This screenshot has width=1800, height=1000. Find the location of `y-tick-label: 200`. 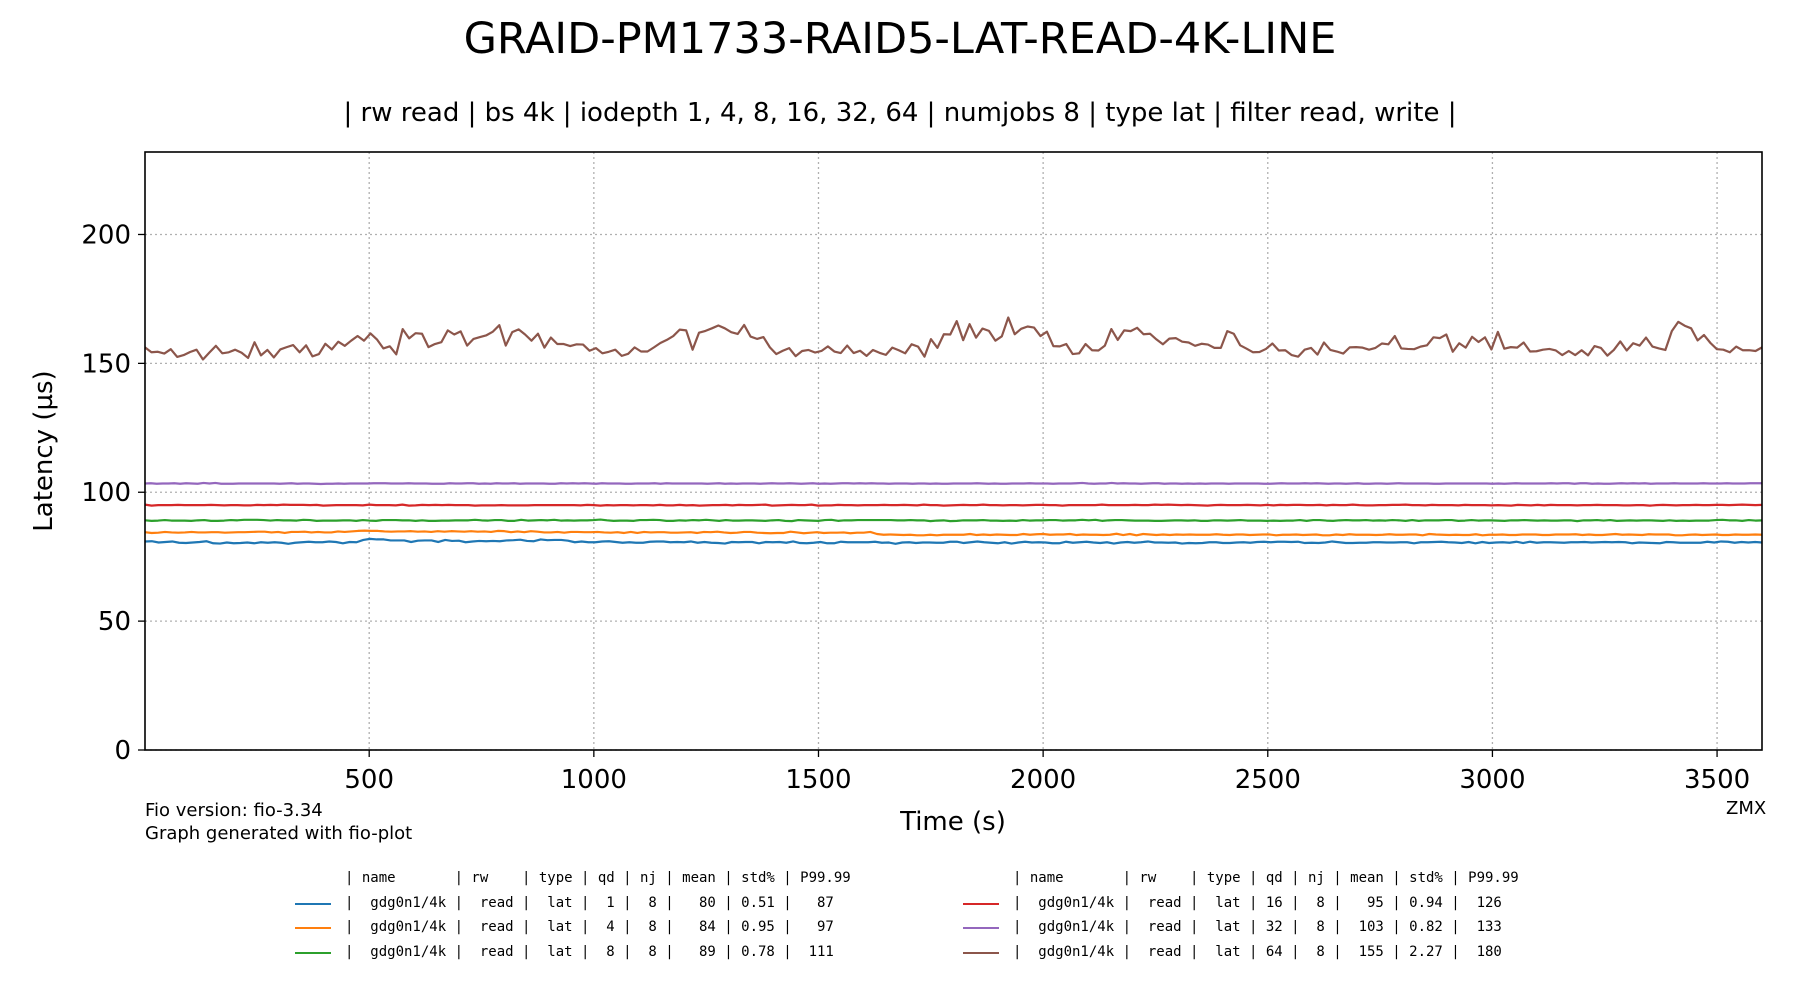

y-tick-label: 200 is located at coordinates (106, 235).